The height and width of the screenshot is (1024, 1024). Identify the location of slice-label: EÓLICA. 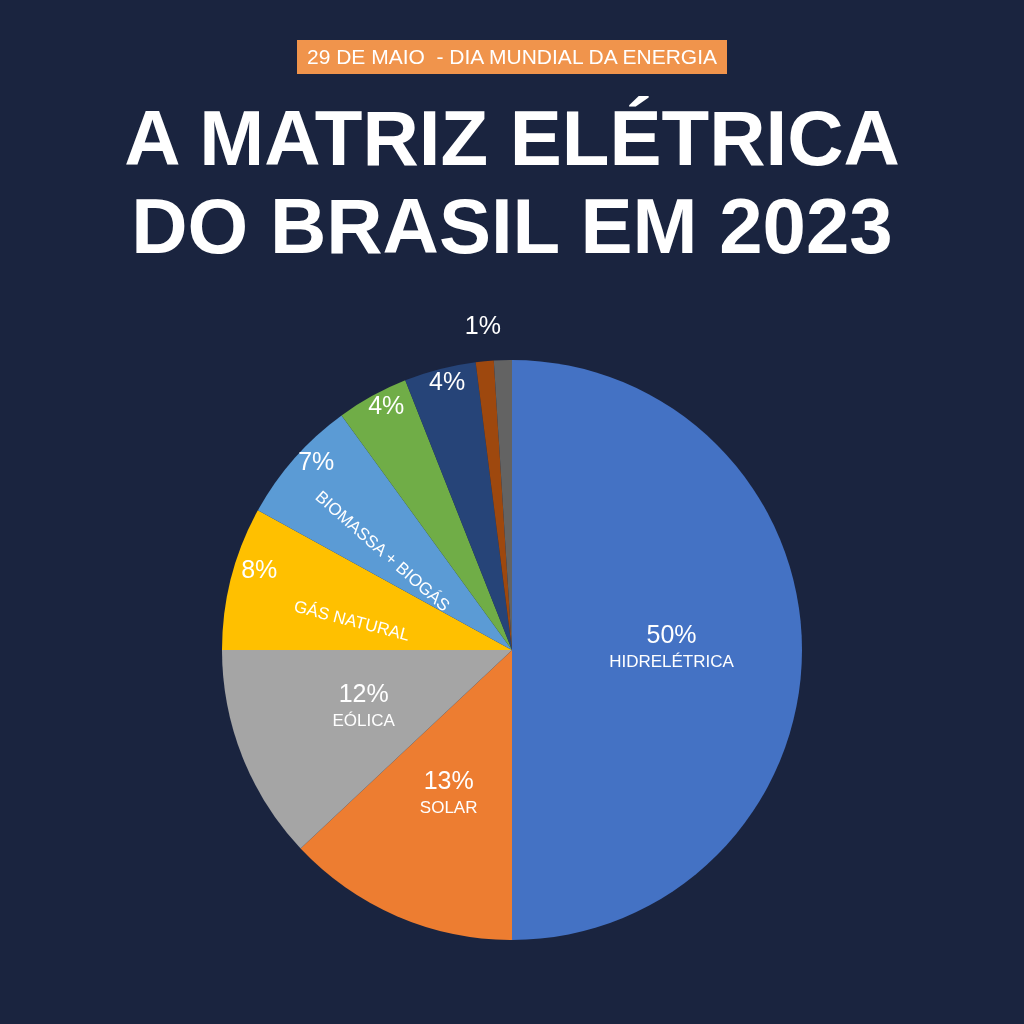
(364, 720).